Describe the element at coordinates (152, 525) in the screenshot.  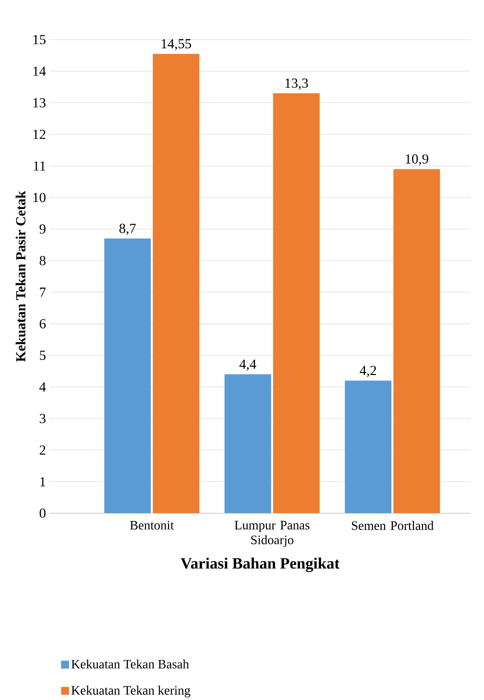
I see `x-tick-label: Bentonit` at that location.